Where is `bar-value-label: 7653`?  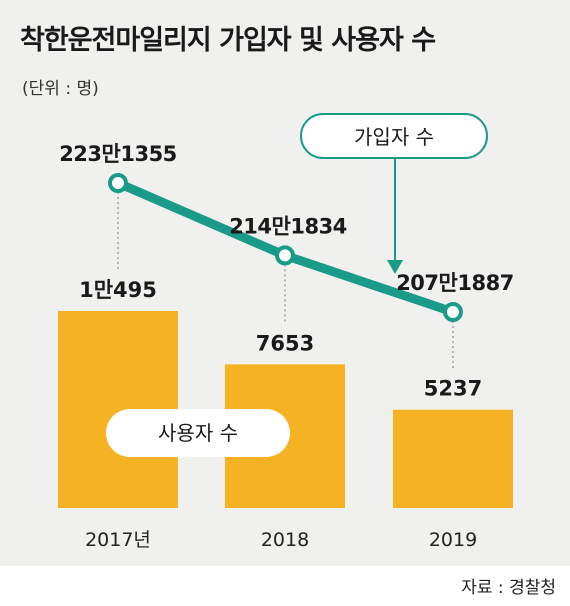 bar-value-label: 7653 is located at coordinates (285, 343).